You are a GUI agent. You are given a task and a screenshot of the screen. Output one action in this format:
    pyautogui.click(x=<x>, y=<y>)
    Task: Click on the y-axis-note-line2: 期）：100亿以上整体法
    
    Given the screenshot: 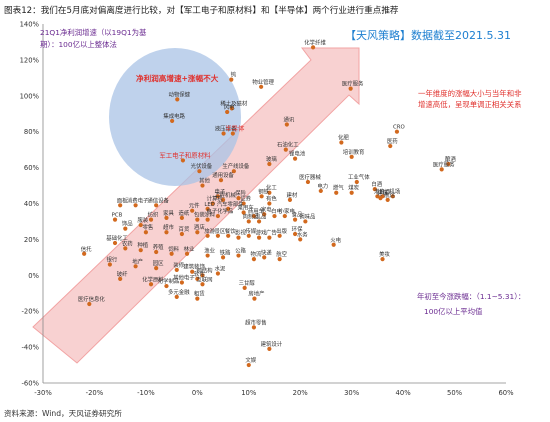 What is the action you would take?
    pyautogui.click(x=78, y=44)
    